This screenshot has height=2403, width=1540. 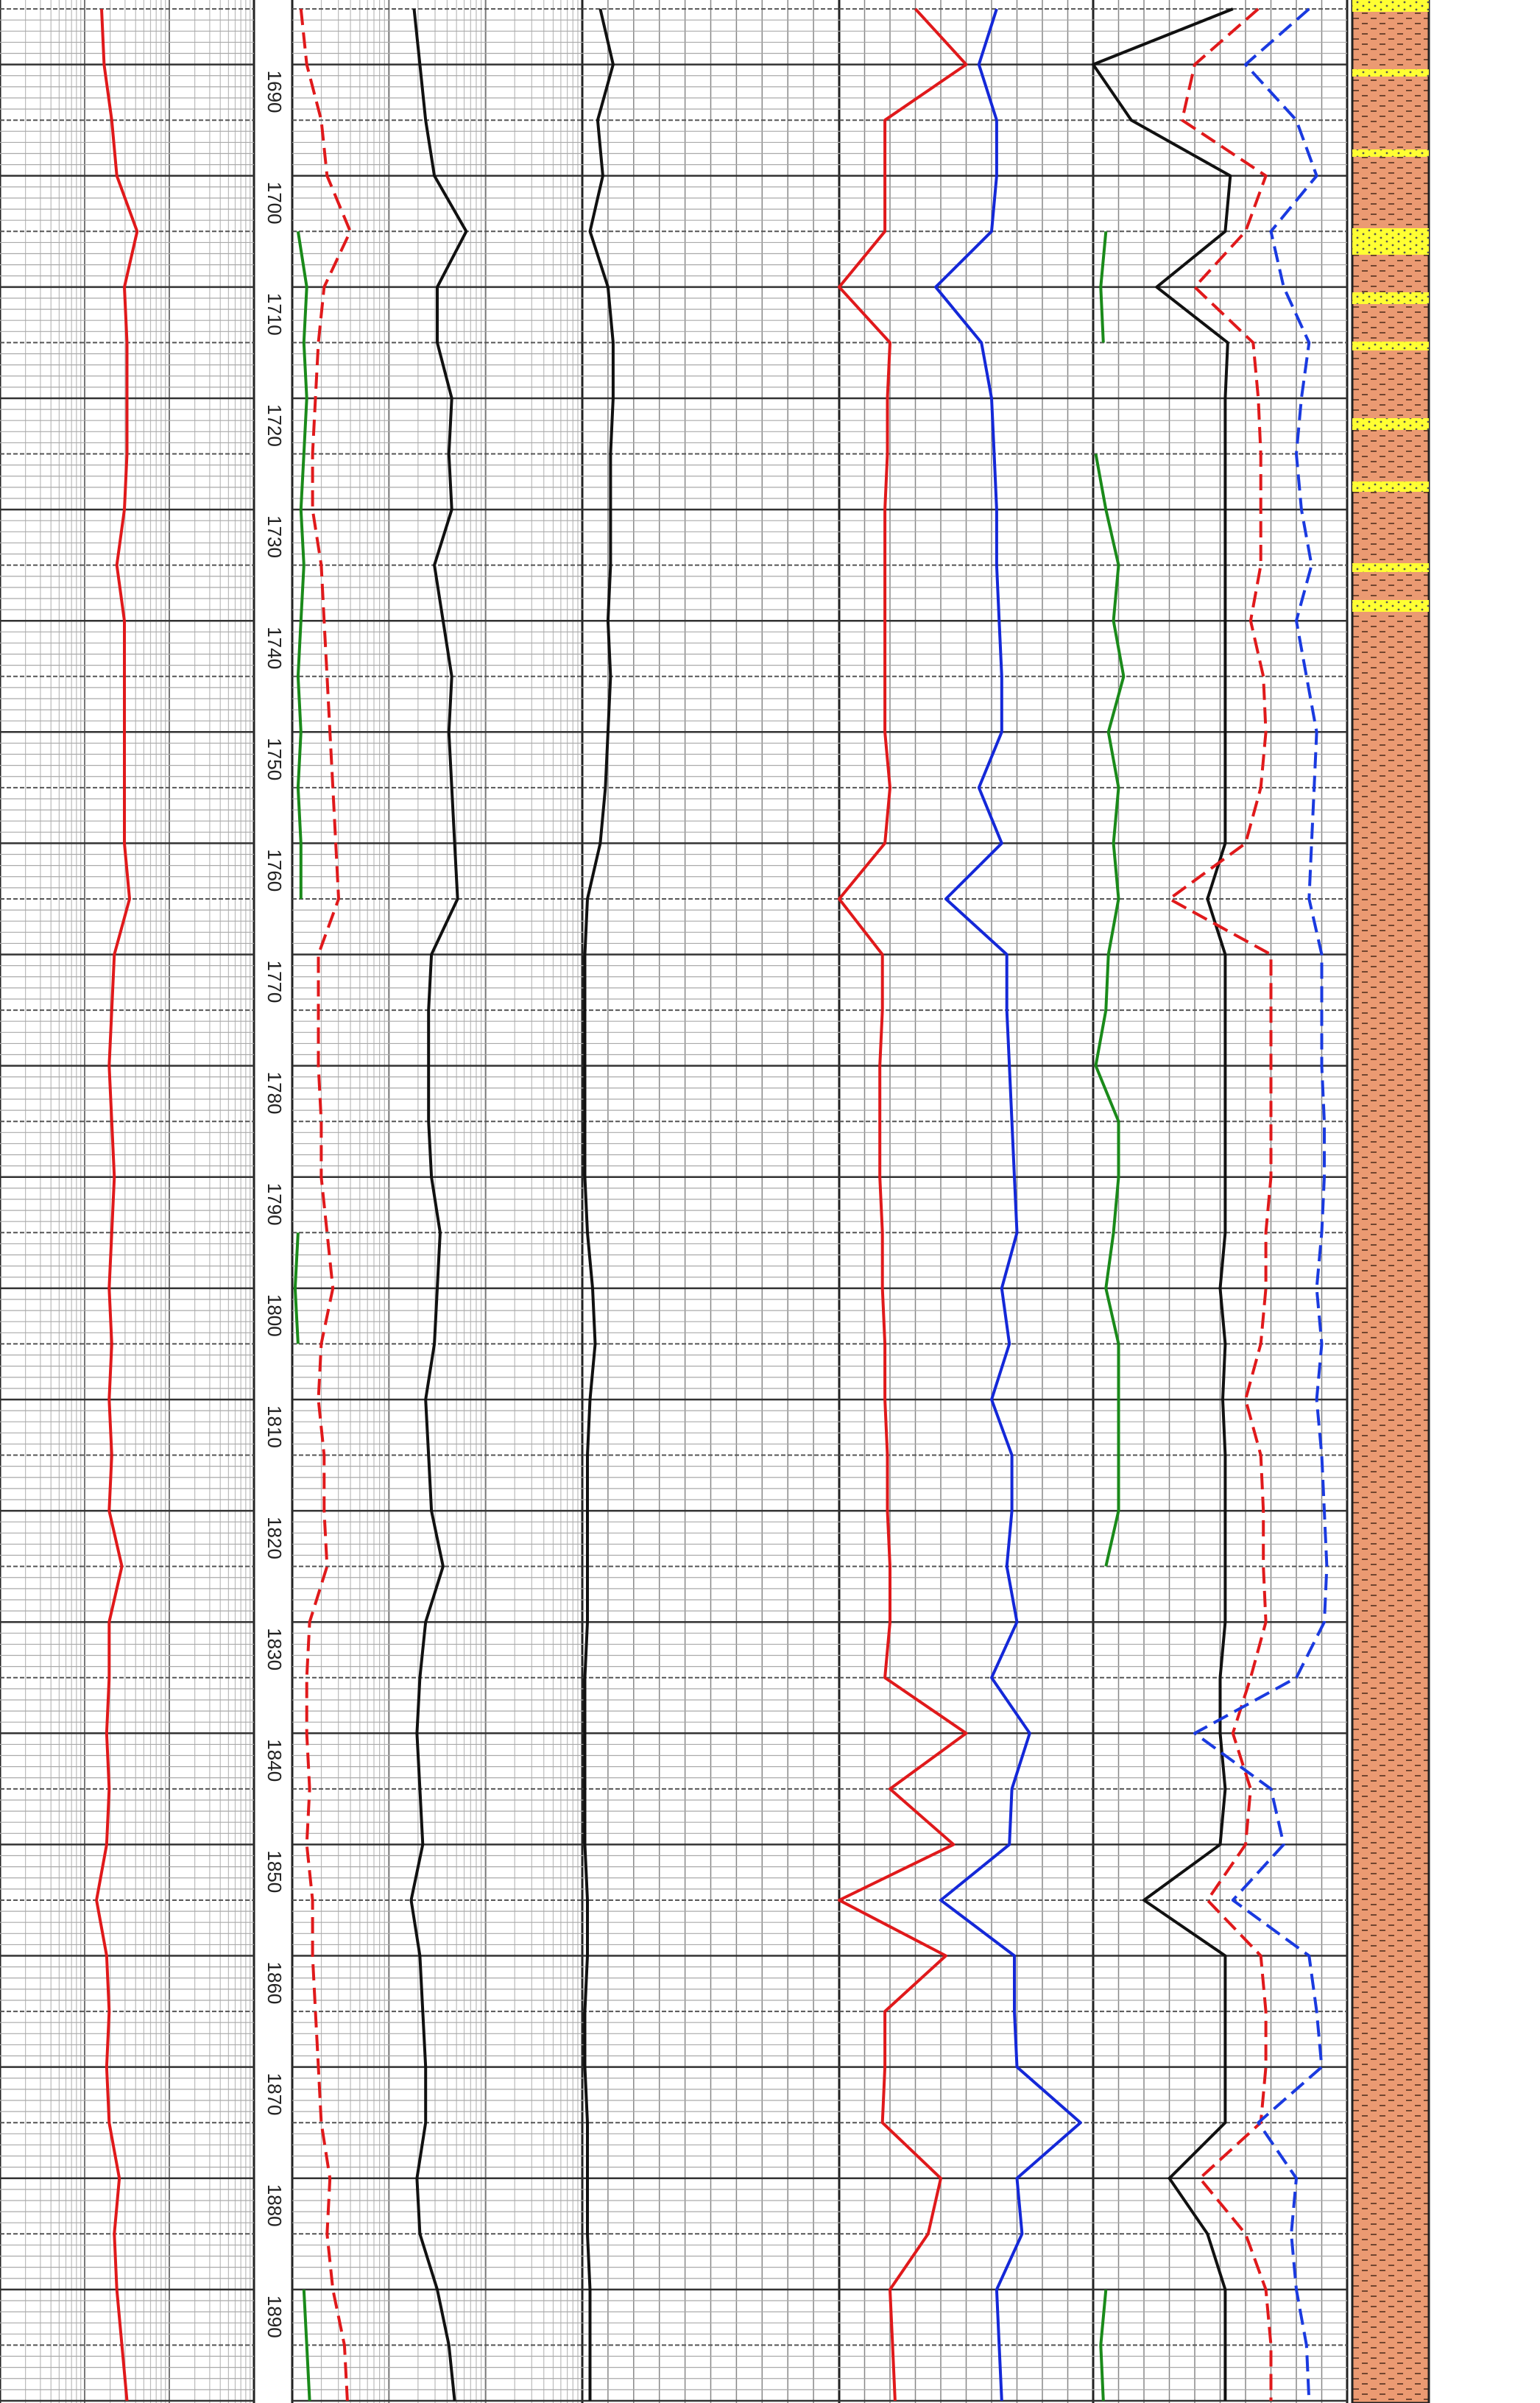 I want to click on depth-label: 1840, so click(x=275, y=1761).